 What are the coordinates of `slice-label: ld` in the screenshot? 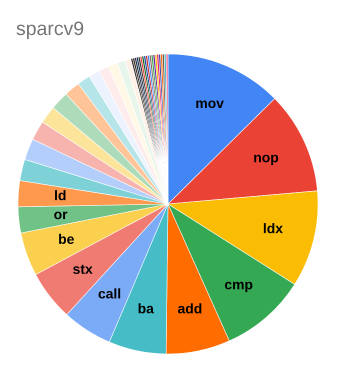 It's located at (60, 195).